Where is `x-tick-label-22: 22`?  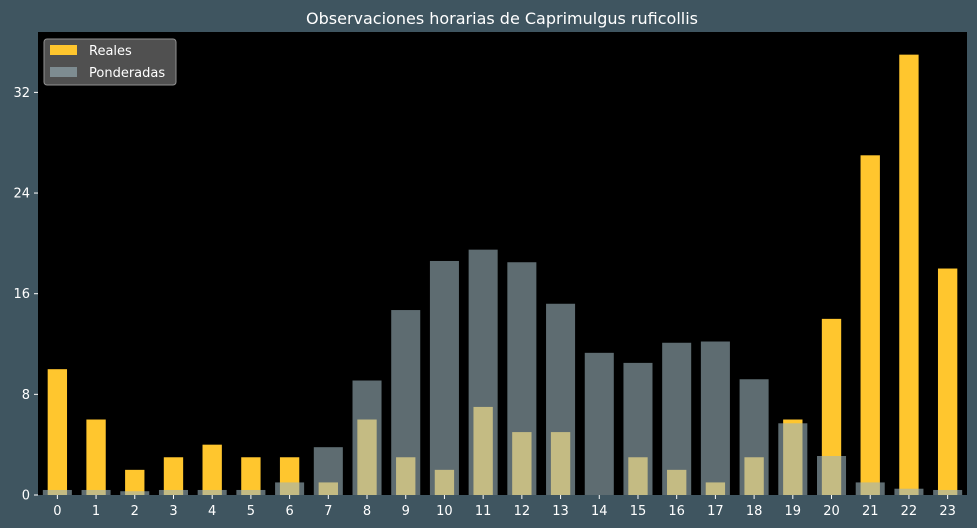 x-tick-label-22: 22 is located at coordinates (909, 511).